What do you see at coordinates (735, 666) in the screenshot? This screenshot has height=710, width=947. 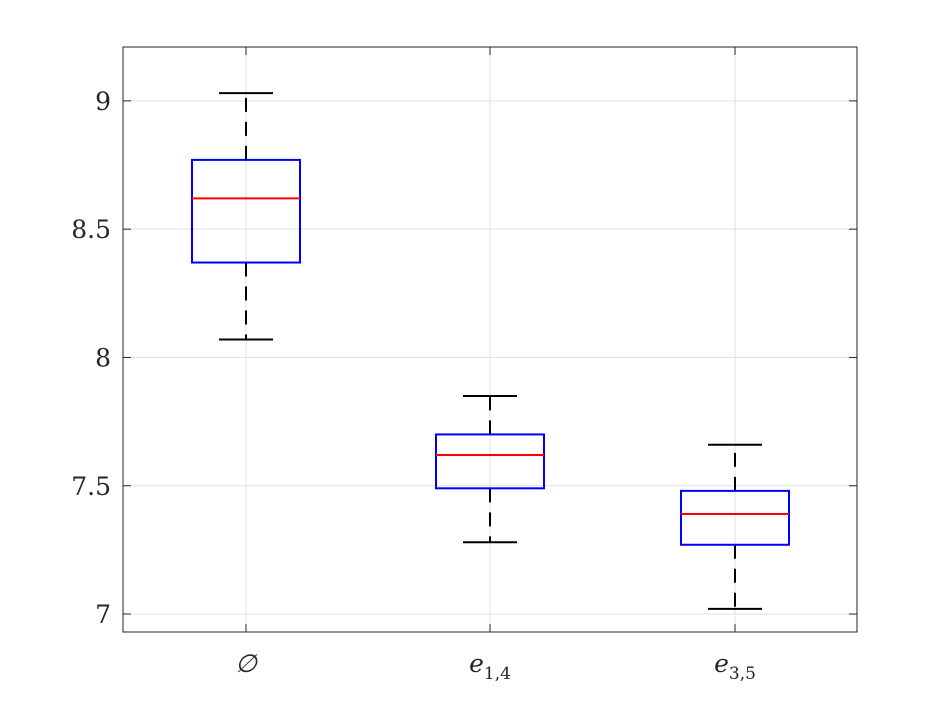 I see `x-tick-label: e3,5` at bounding box center [735, 666].